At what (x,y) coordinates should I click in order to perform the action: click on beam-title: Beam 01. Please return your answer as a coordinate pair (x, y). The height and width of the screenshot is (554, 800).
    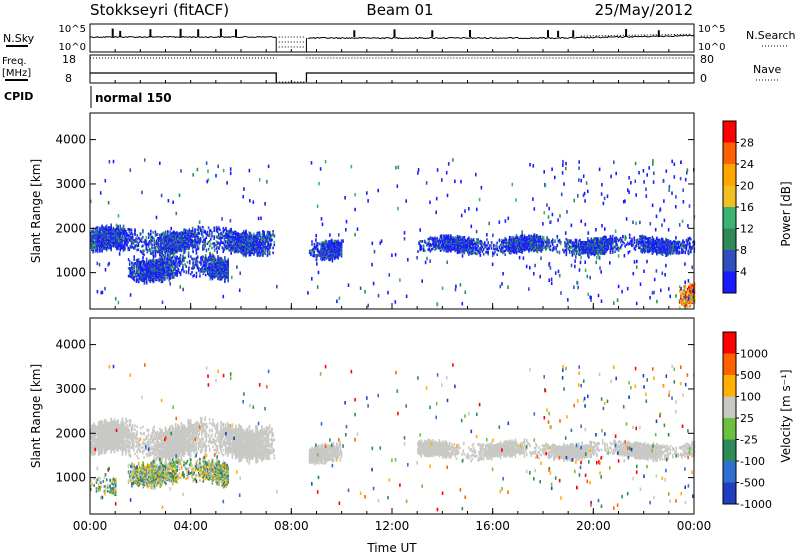
    Looking at the image, I should click on (399, 10).